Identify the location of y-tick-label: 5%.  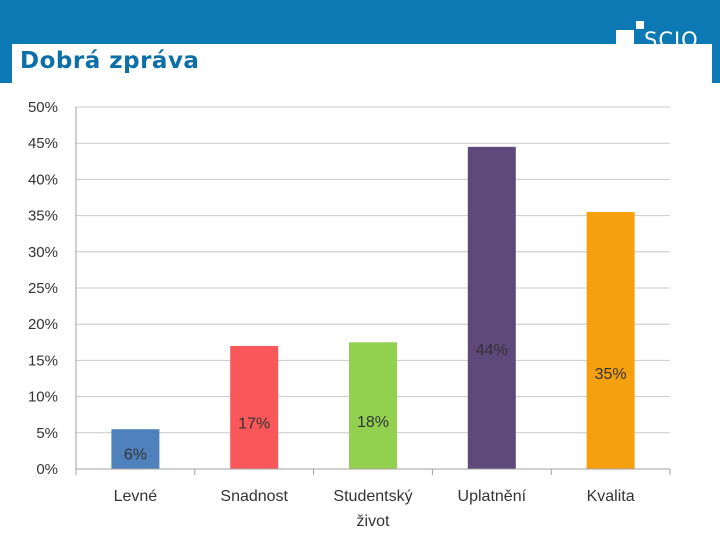
(47, 433).